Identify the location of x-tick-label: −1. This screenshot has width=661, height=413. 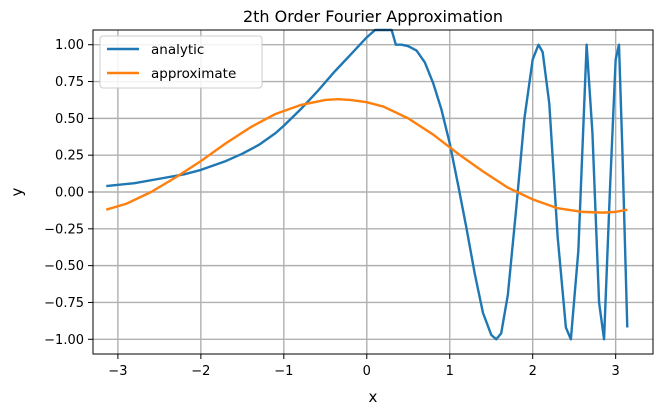
(283, 371).